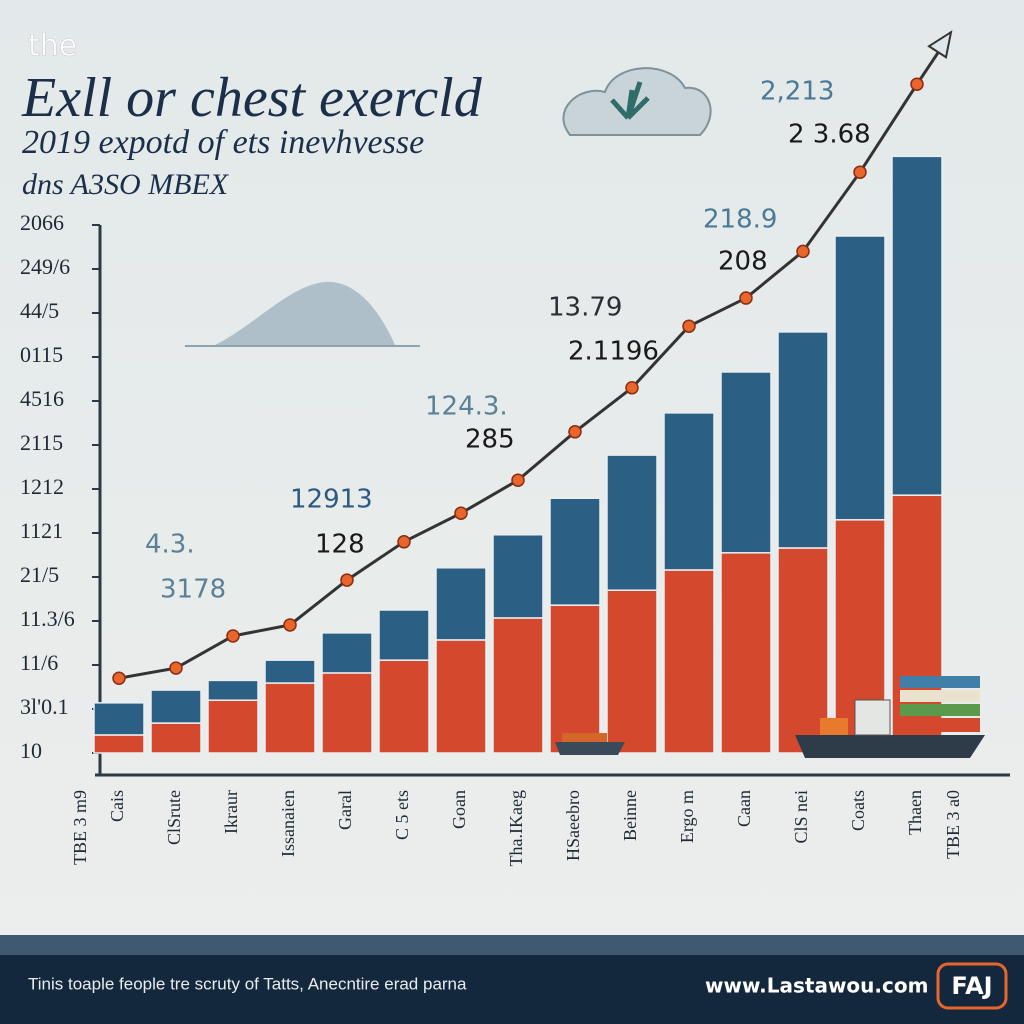 This screenshot has width=1024, height=1024. What do you see at coordinates (45, 266) in the screenshot?
I see `y-tick-label: 249/6` at bounding box center [45, 266].